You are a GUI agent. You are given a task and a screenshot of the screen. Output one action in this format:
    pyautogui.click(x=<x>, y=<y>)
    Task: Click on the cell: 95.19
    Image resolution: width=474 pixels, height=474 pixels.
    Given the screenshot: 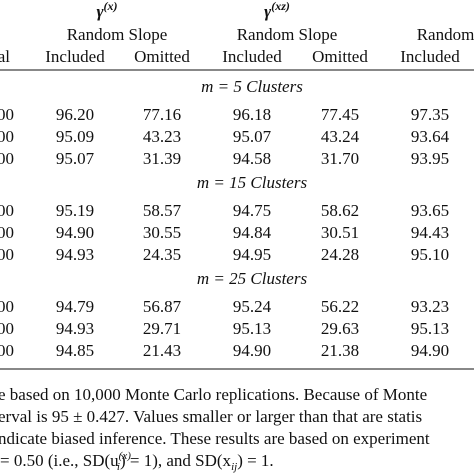 What is the action you would take?
    pyautogui.click(x=75, y=210)
    